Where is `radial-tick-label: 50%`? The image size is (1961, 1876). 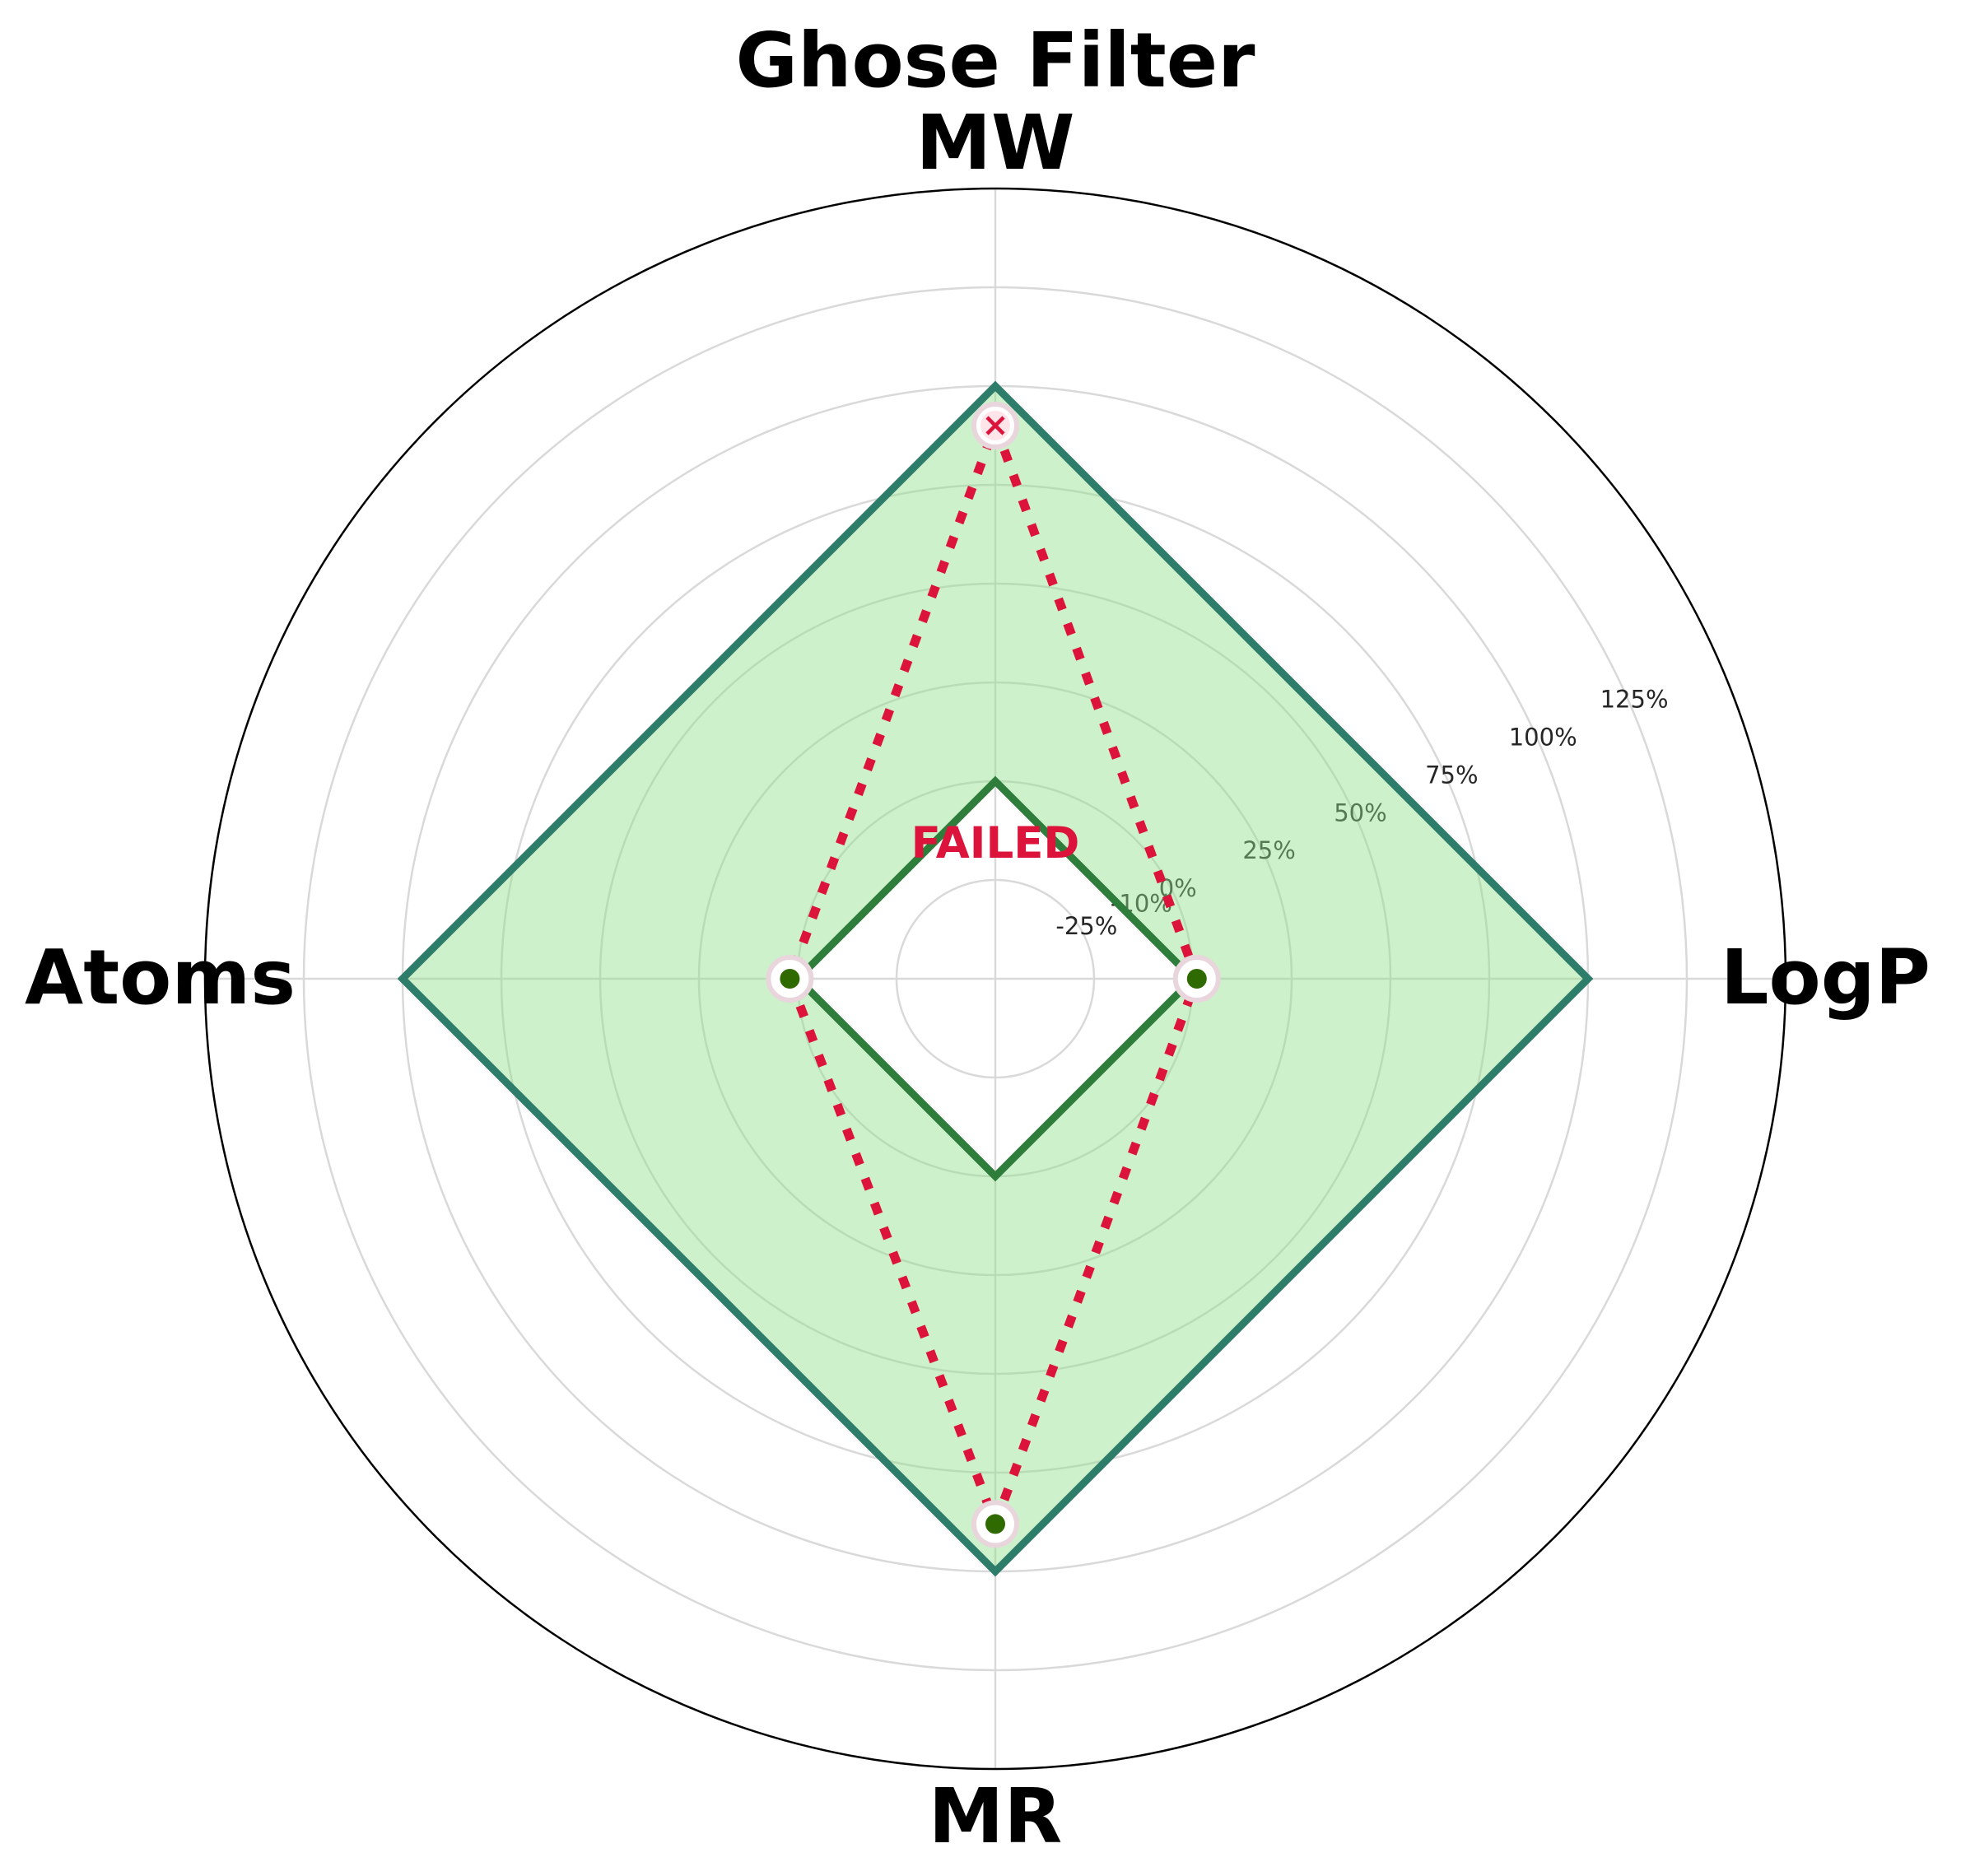 radial-tick-label: 50% is located at coordinates (1360, 812).